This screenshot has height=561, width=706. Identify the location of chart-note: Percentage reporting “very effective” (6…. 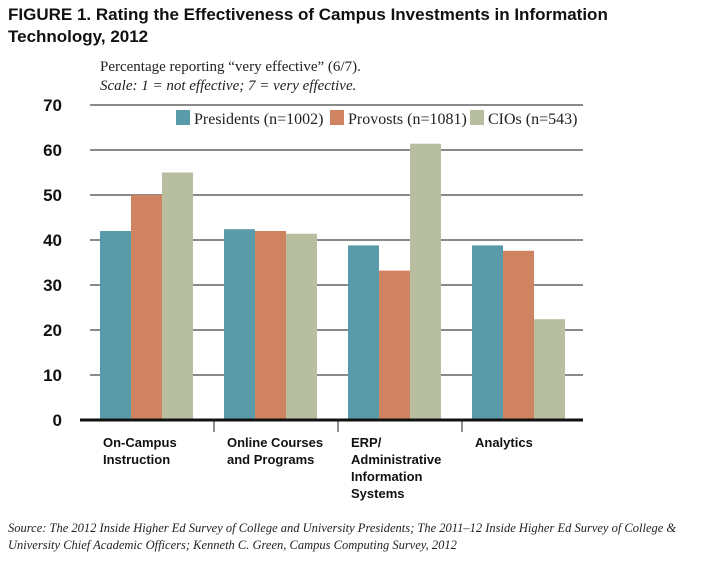
(230, 77).